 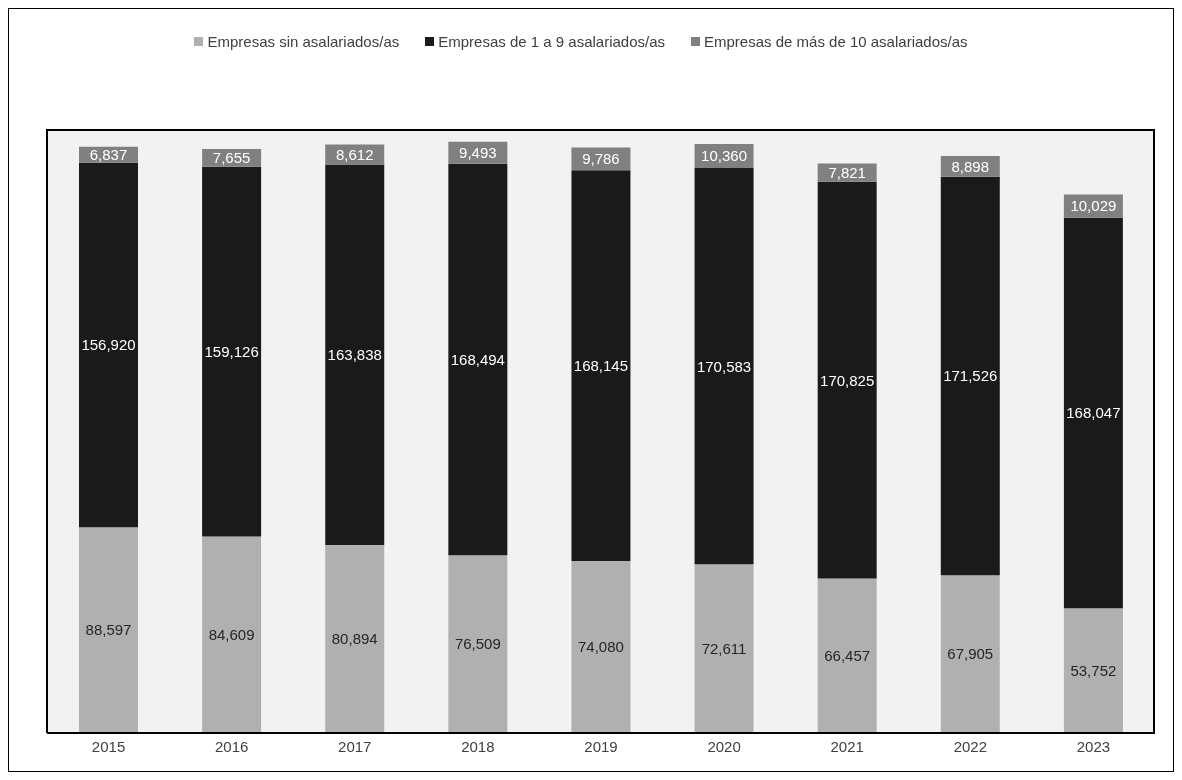 I want to click on x-tick-label: 2022, so click(x=970, y=746).